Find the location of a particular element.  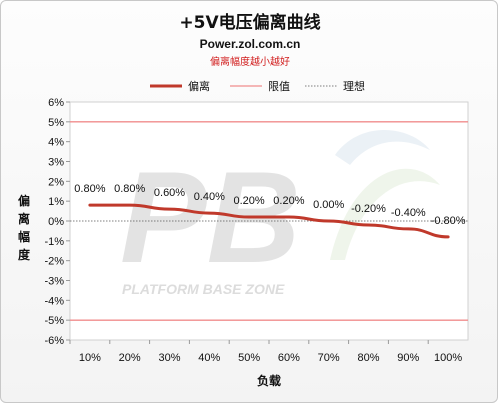

y-tick-label: 0% is located at coordinates (56, 222).